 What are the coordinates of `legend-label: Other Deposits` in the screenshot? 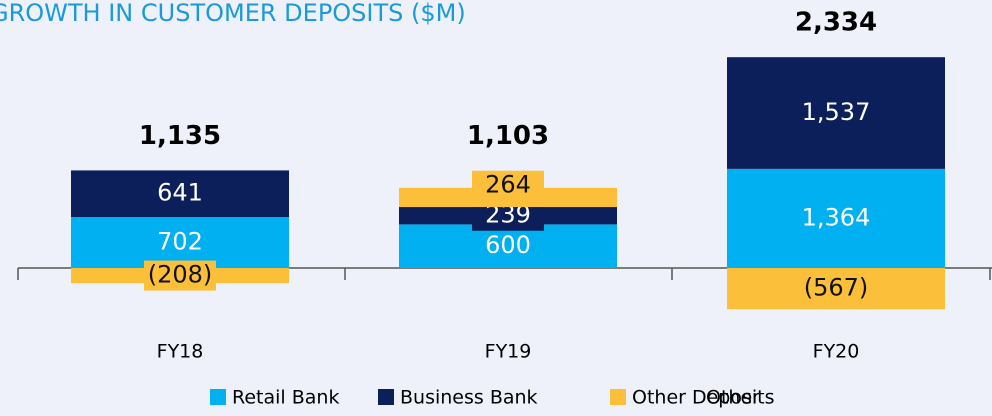 It's located at (703, 398).